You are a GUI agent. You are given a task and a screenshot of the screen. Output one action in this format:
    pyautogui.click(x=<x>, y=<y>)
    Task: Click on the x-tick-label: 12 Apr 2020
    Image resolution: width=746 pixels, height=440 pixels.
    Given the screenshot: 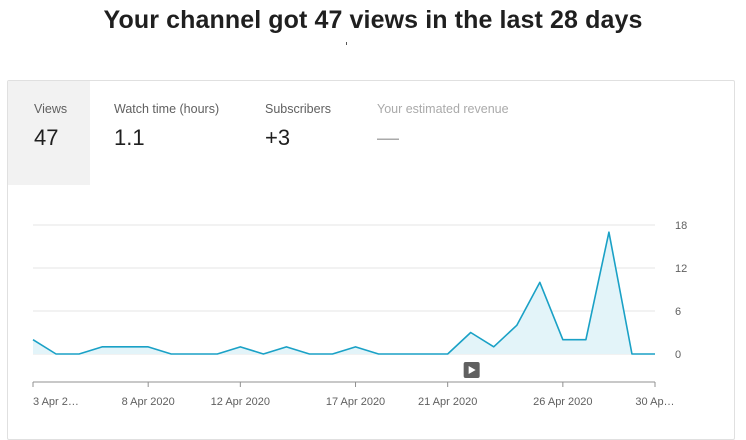 What is the action you would take?
    pyautogui.click(x=240, y=402)
    